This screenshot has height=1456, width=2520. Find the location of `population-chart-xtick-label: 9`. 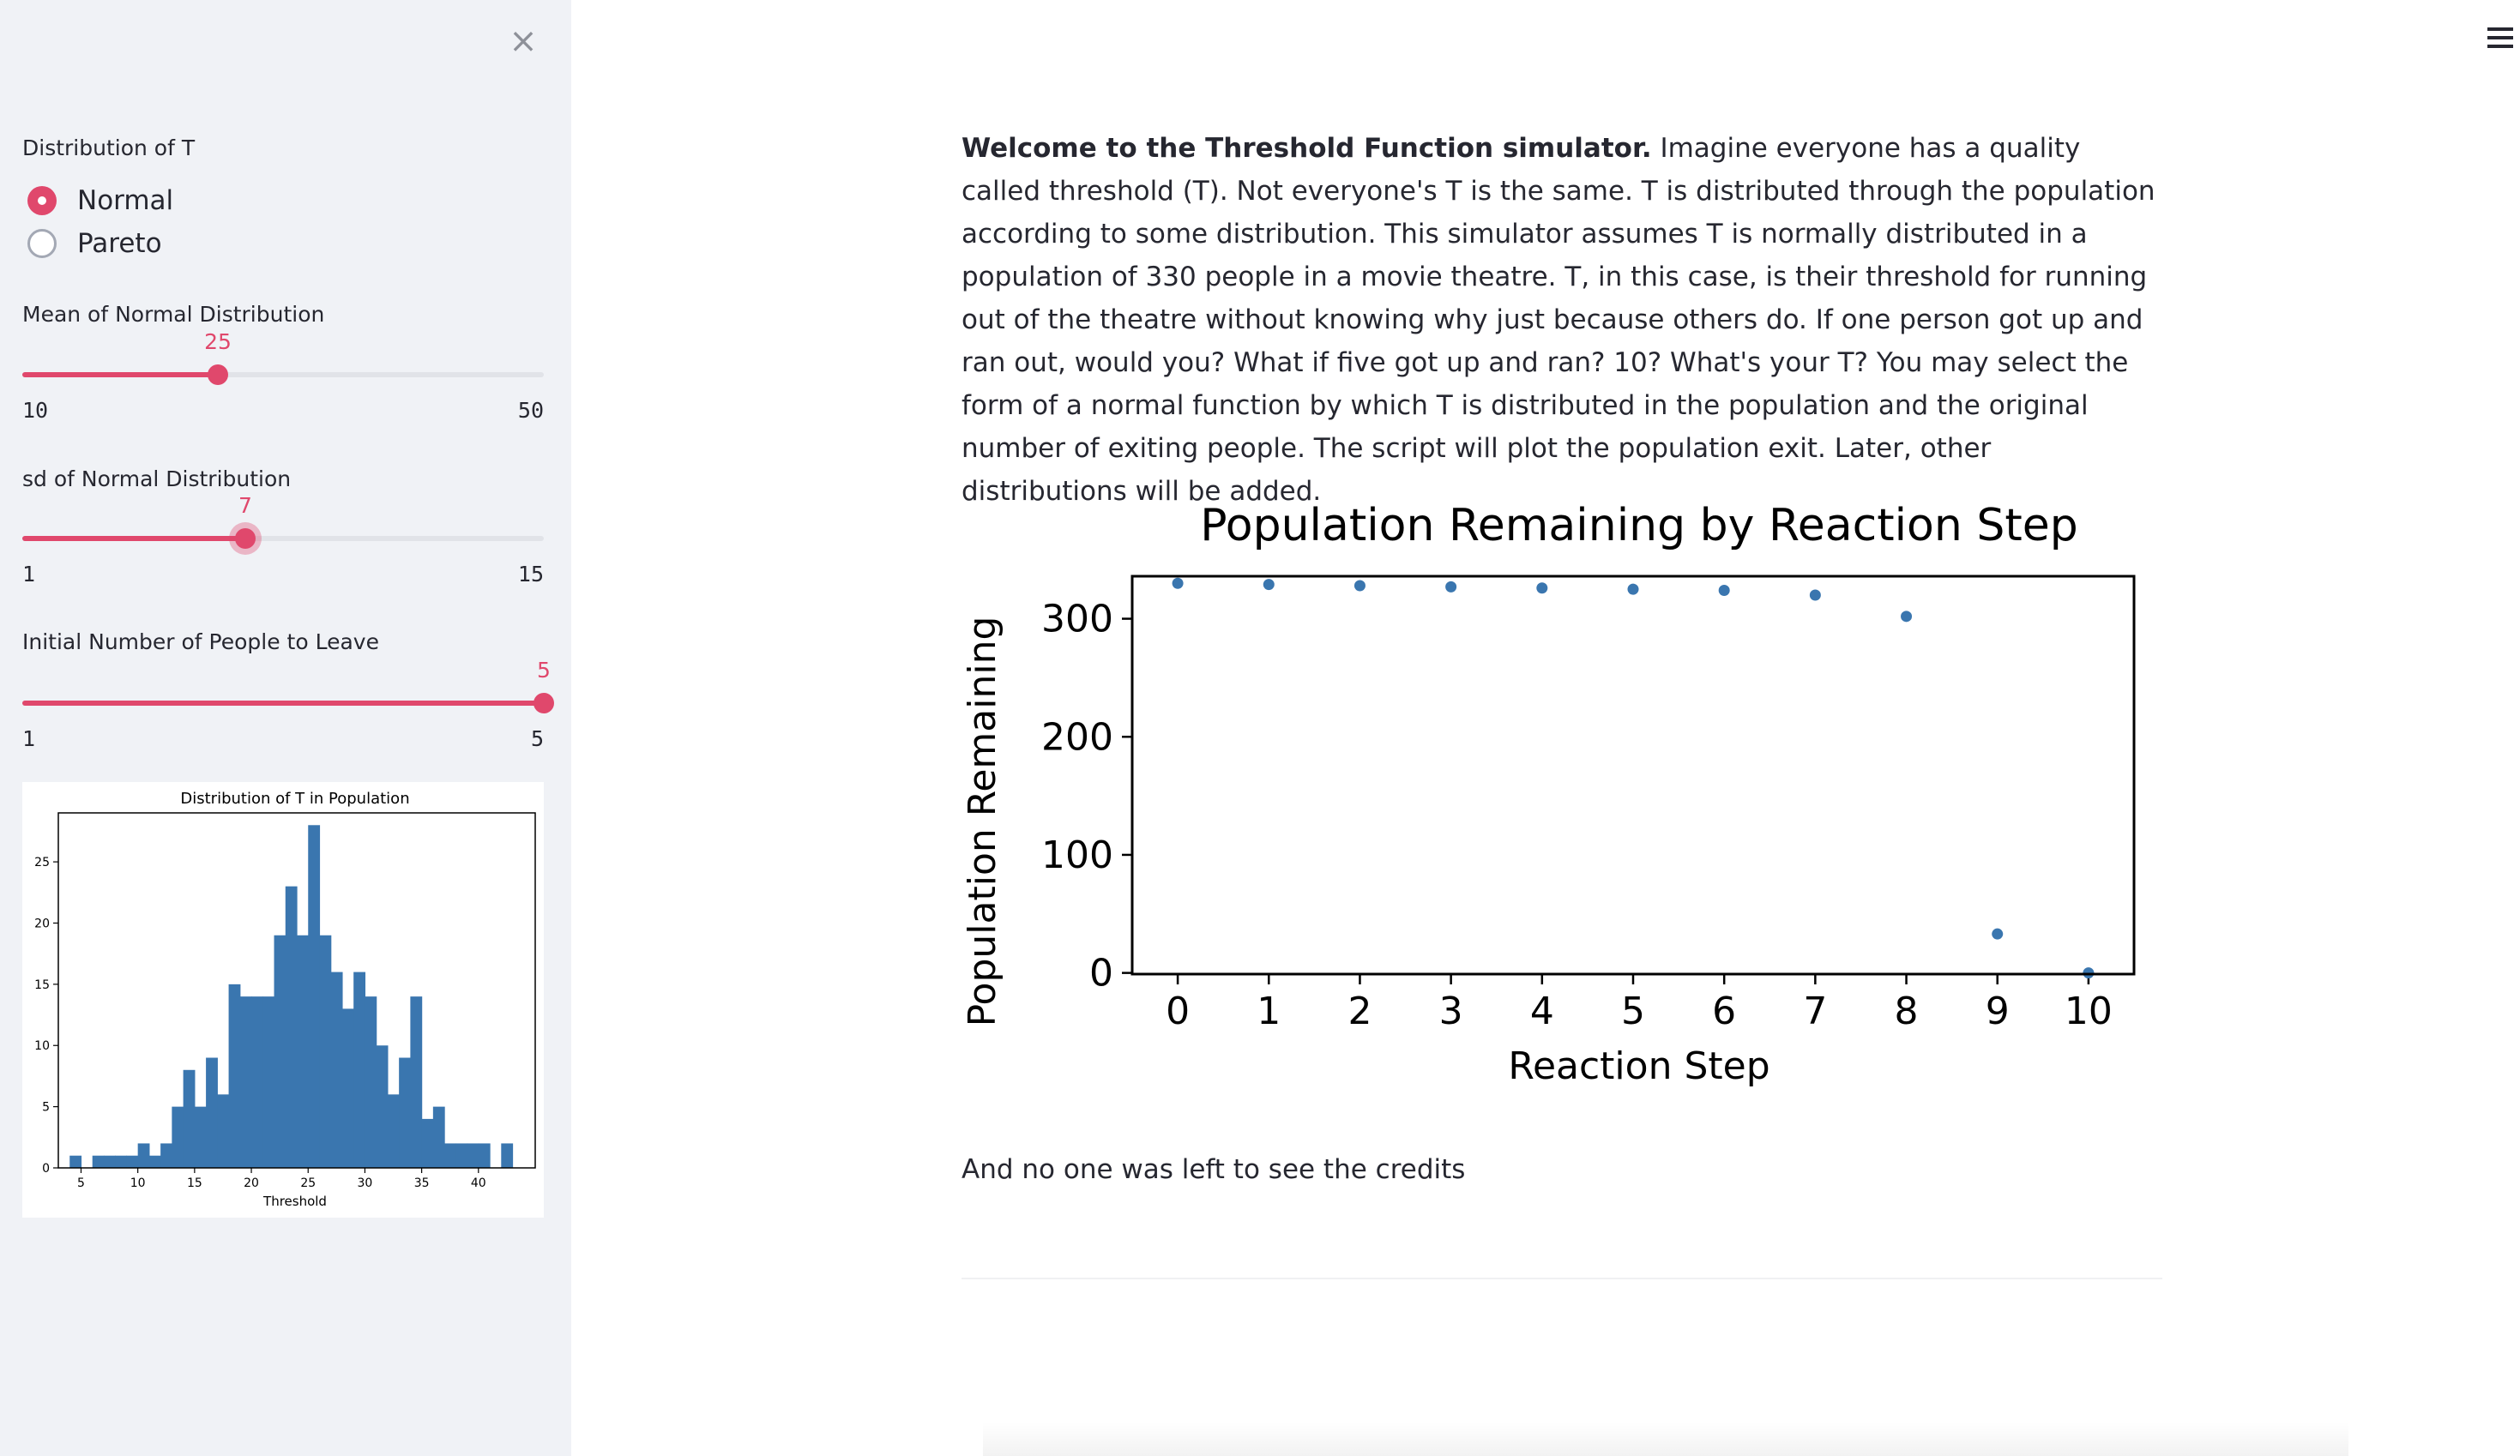

population-chart-xtick-label: 9 is located at coordinates (1998, 1011).